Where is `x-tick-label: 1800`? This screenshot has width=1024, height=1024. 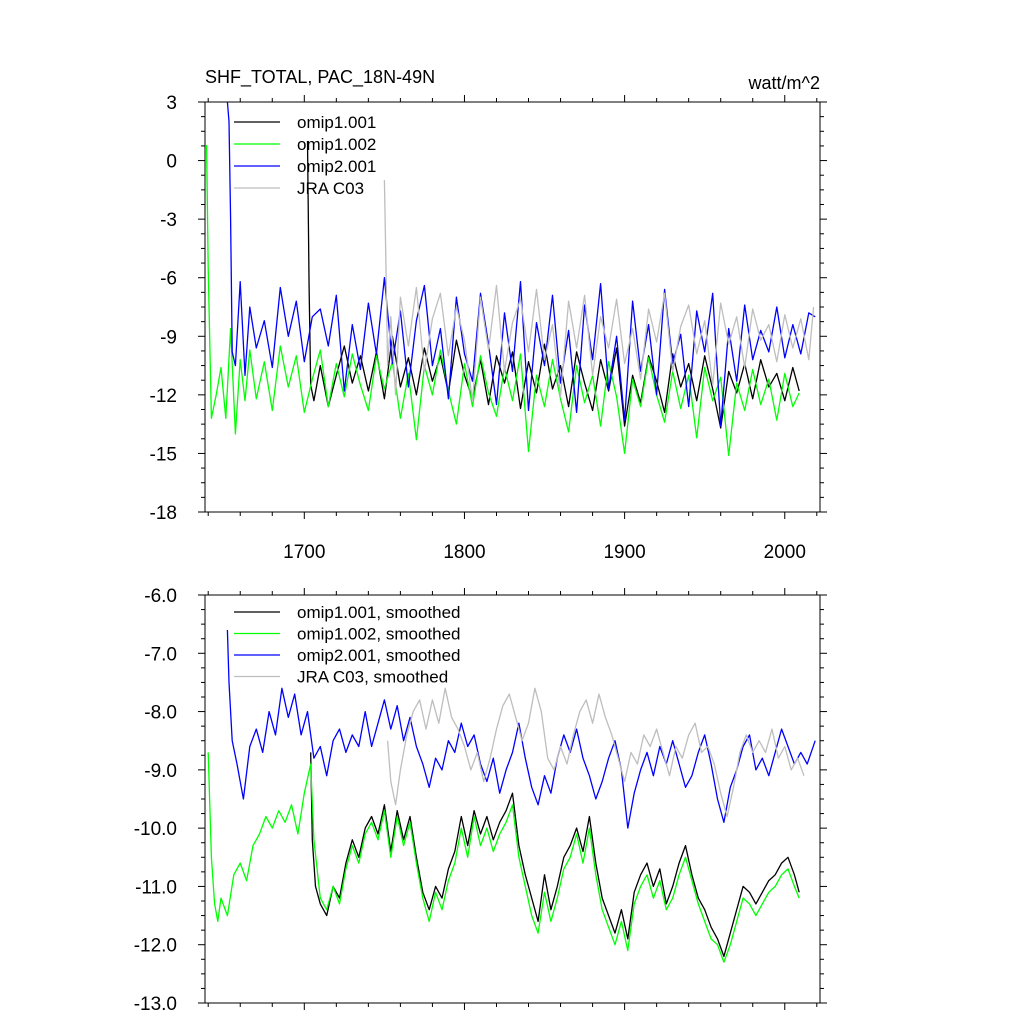
x-tick-label: 1800 is located at coordinates (464, 552).